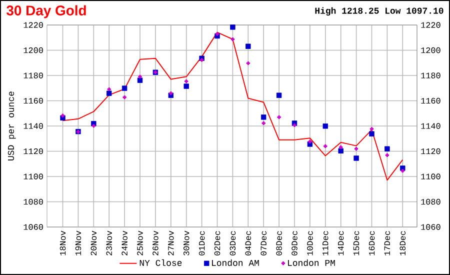  What do you see at coordinates (161, 262) in the screenshot?
I see `legend-label: NY Close` at bounding box center [161, 262].